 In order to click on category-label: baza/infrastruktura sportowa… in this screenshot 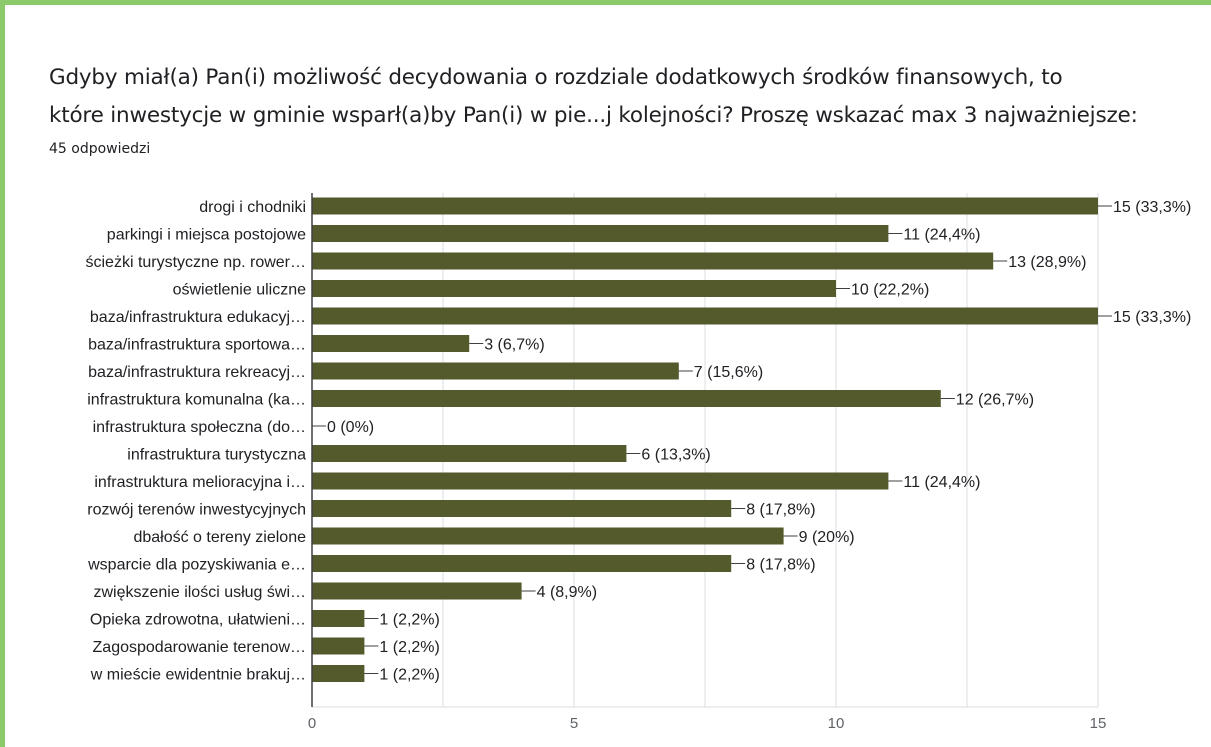, I will do `click(197, 345)`.